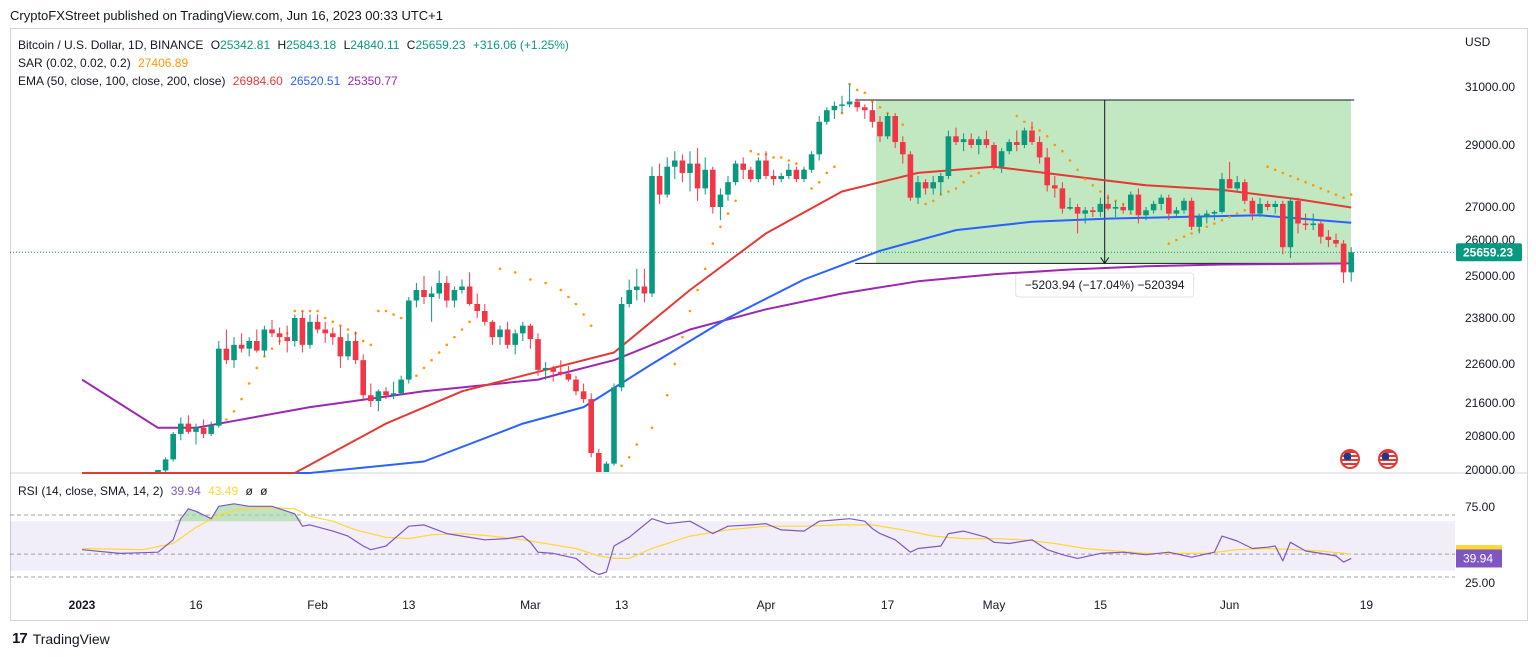 The image size is (1536, 657). I want to click on us-flag-icon, so click(1350, 459).